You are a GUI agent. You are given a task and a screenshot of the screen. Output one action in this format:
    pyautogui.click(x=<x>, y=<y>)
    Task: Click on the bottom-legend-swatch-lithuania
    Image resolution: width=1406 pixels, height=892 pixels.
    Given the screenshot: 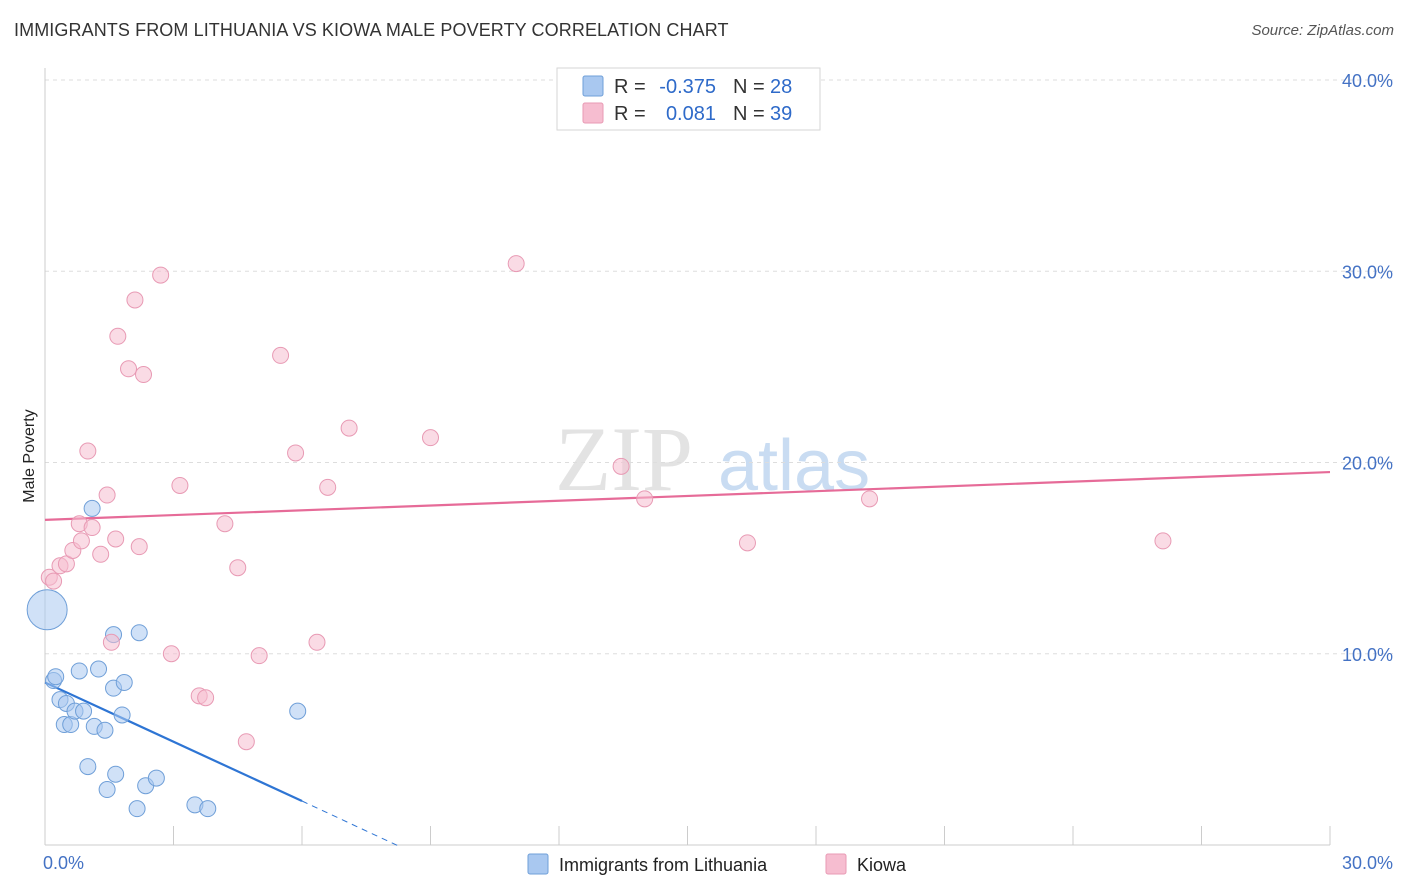 What is the action you would take?
    pyautogui.click(x=538, y=864)
    